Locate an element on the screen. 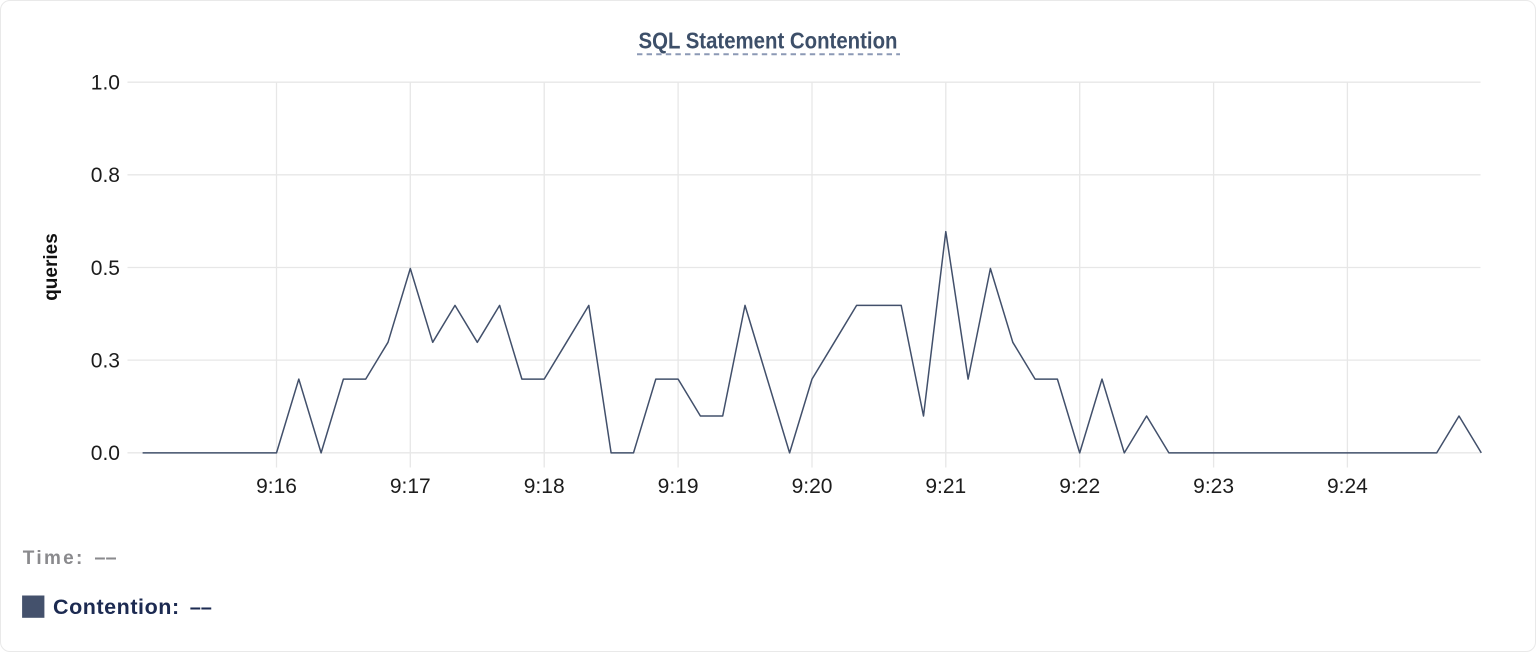 This screenshot has height=652, width=1536. svg-text: 9:18 is located at coordinates (544, 486).